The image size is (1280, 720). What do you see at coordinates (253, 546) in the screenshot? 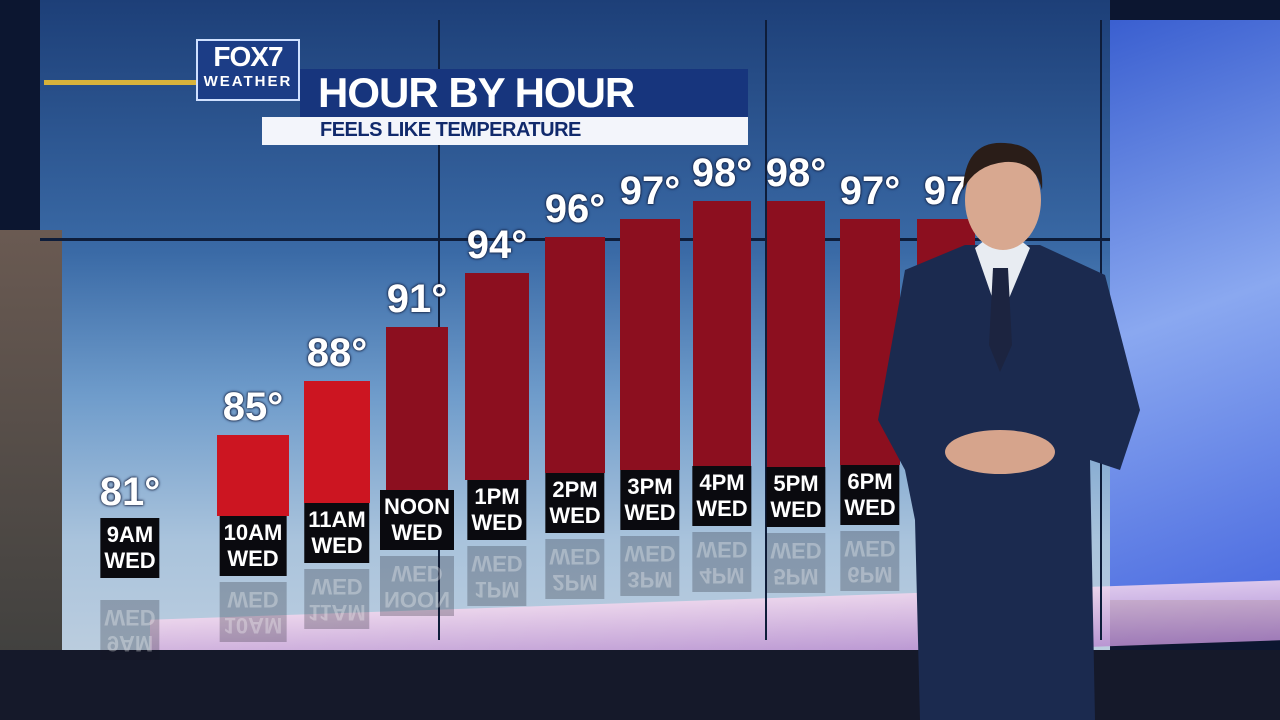
I see `category-label: 10AM WED` at bounding box center [253, 546].